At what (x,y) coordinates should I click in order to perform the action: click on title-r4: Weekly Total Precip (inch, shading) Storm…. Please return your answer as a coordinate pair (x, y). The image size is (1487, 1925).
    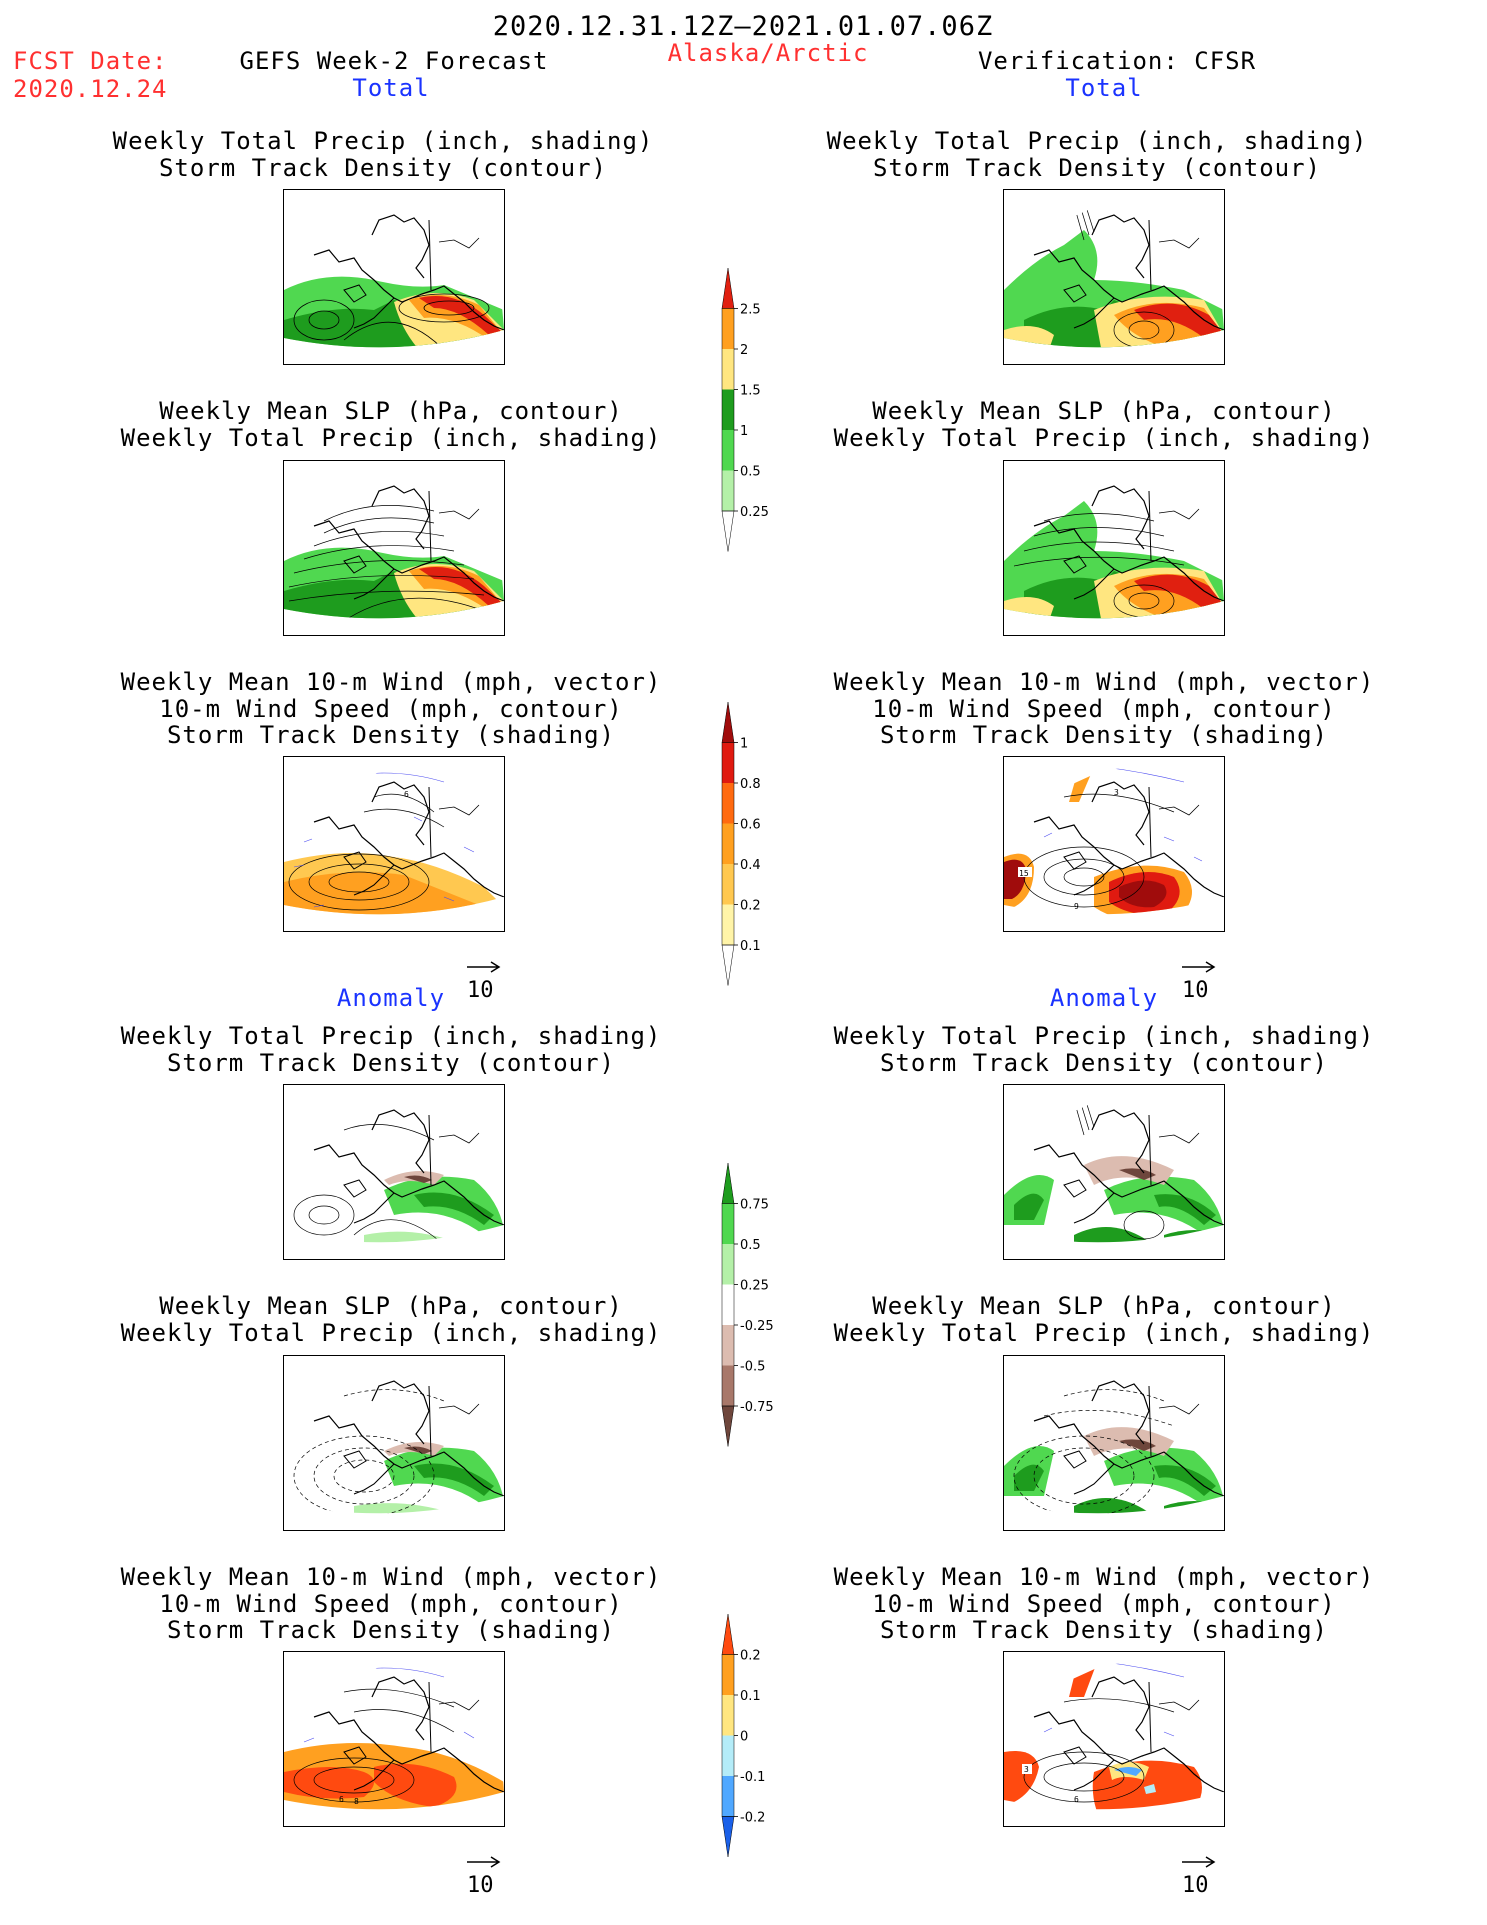
    Looking at the image, I should click on (1104, 1049).